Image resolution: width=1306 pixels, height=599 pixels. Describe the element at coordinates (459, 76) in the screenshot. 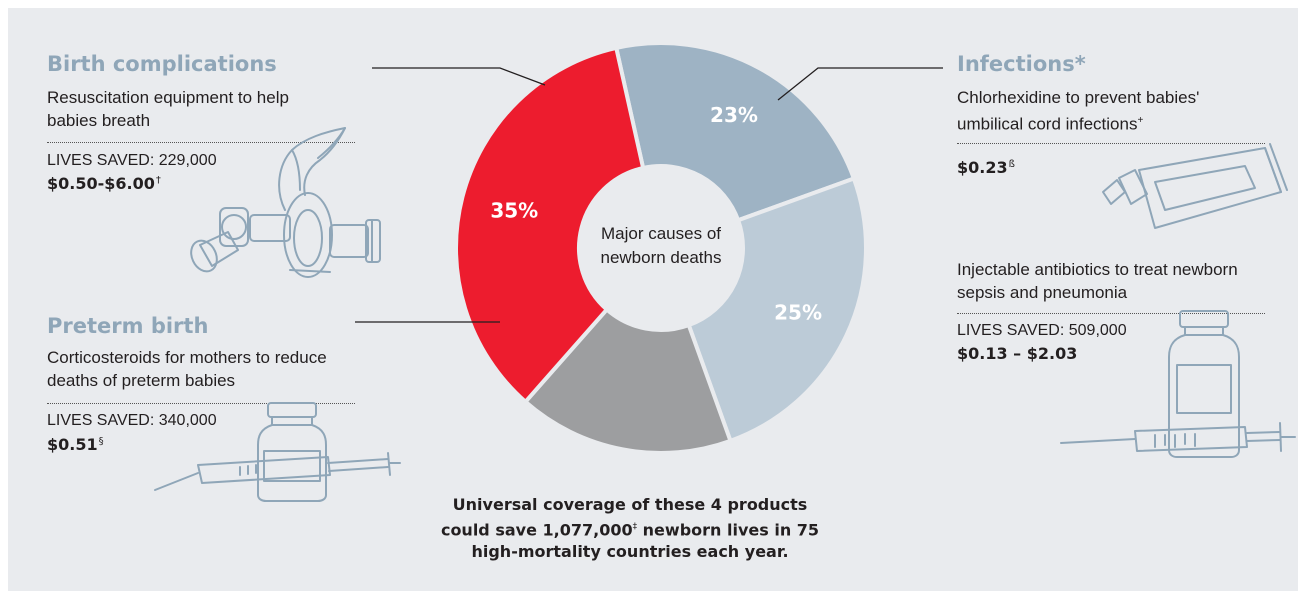

I see `connector-birth` at that location.